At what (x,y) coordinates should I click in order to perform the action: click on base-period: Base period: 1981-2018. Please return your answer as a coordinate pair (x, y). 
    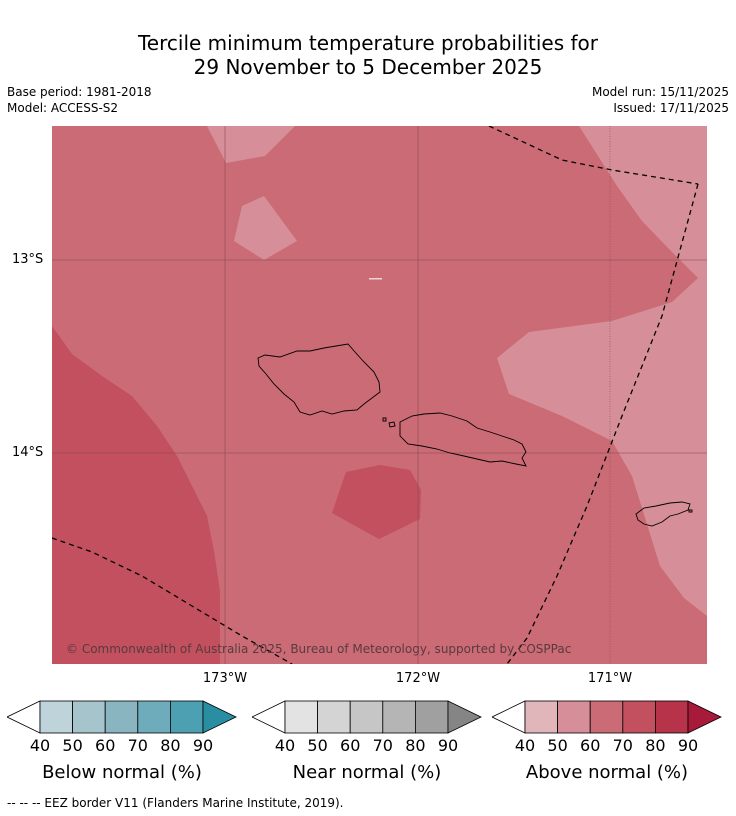
    Looking at the image, I should click on (79, 92).